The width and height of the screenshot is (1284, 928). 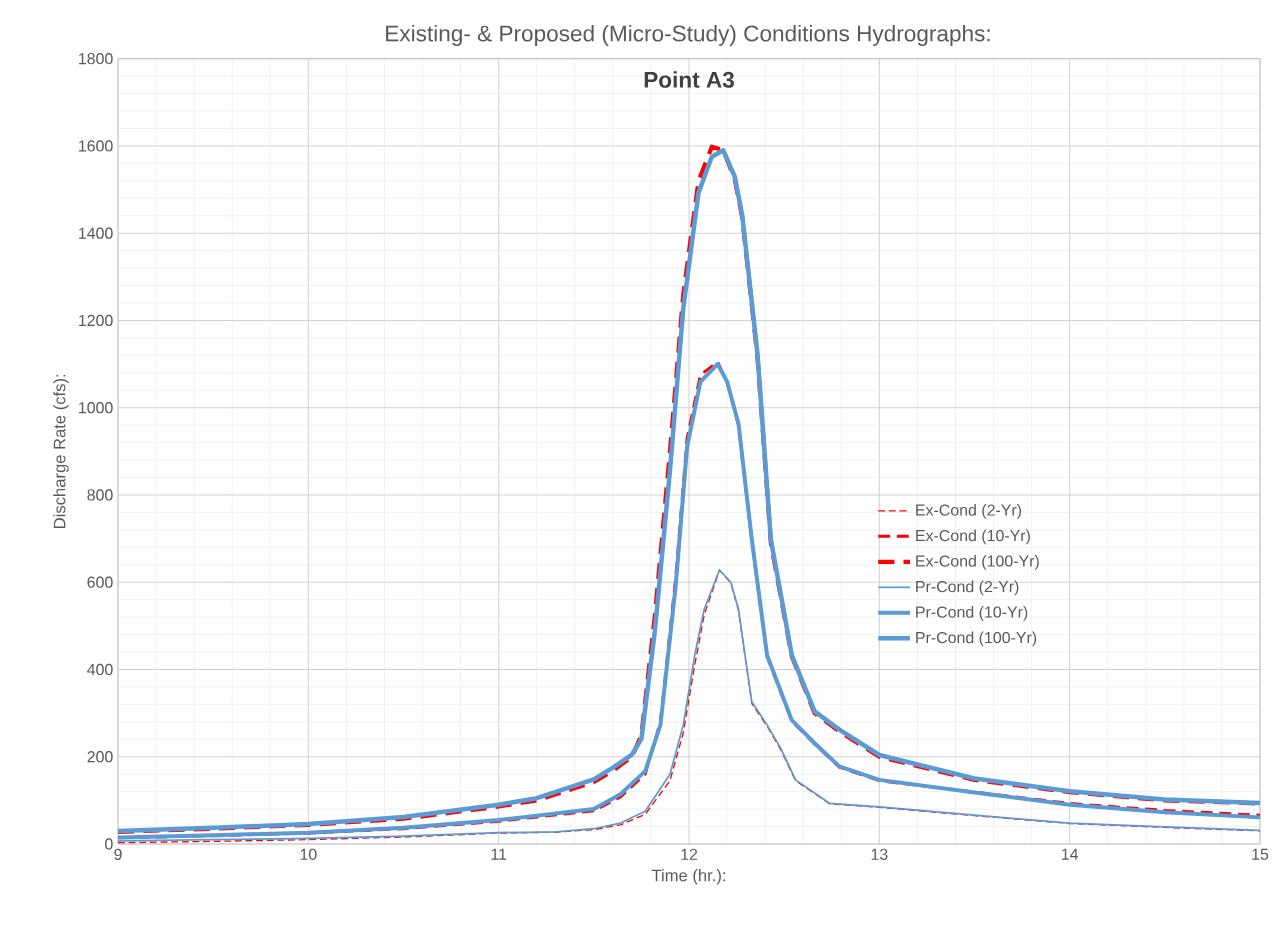 I want to click on y-tick-label: 1400, so click(x=96, y=233).